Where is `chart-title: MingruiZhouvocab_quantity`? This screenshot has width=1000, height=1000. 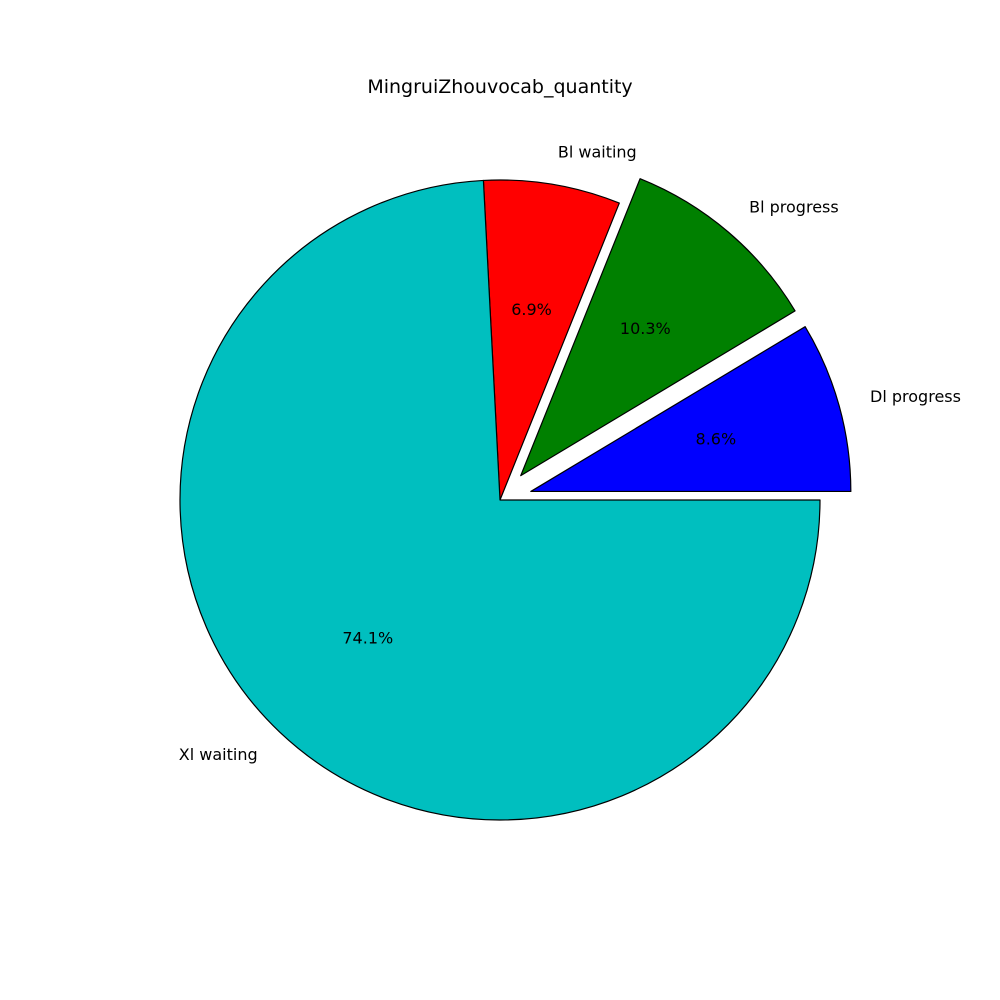
chart-title: MingruiZhouvocab_quantity is located at coordinates (499, 87).